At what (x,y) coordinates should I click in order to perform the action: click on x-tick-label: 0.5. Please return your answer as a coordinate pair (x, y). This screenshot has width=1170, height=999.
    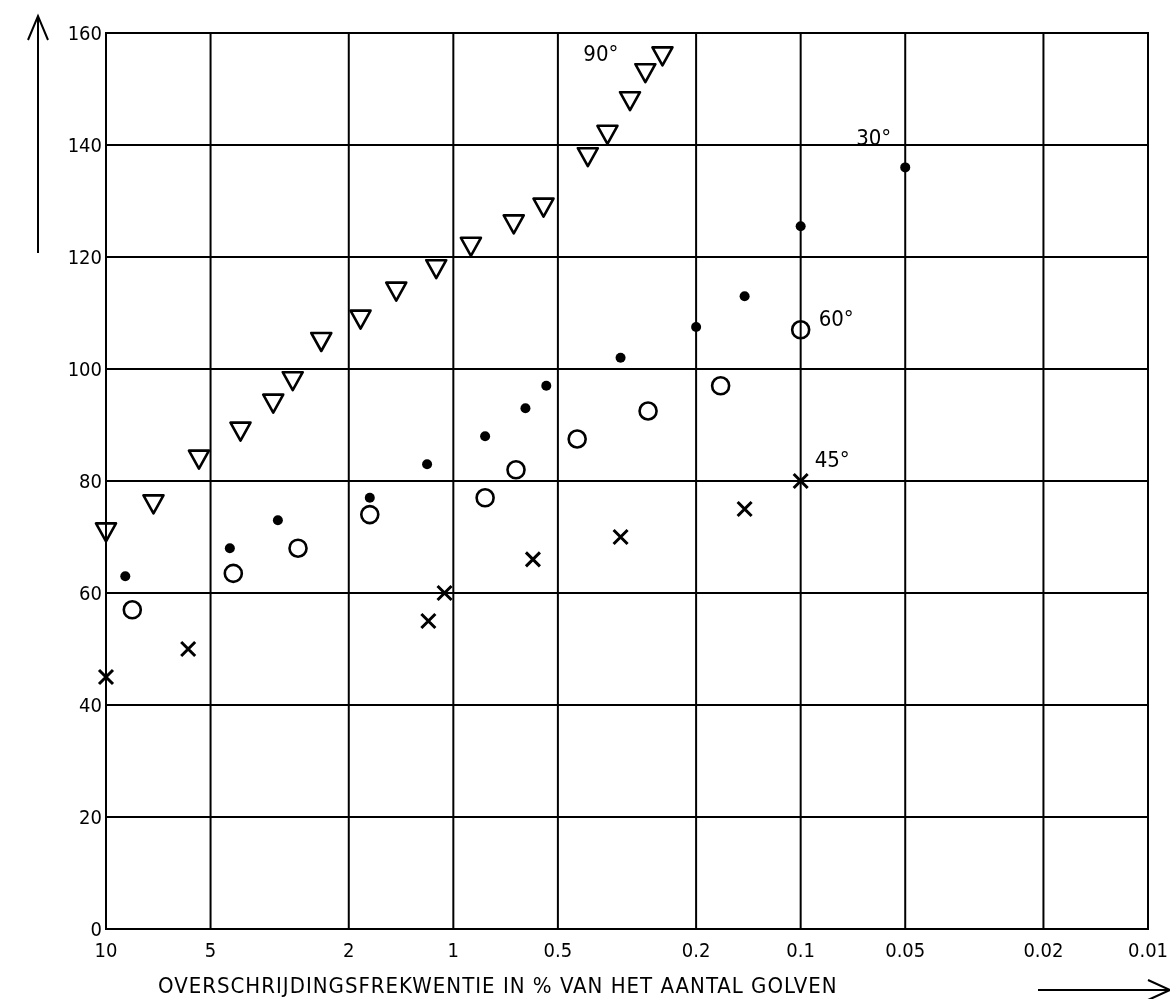
    Looking at the image, I should click on (558, 950).